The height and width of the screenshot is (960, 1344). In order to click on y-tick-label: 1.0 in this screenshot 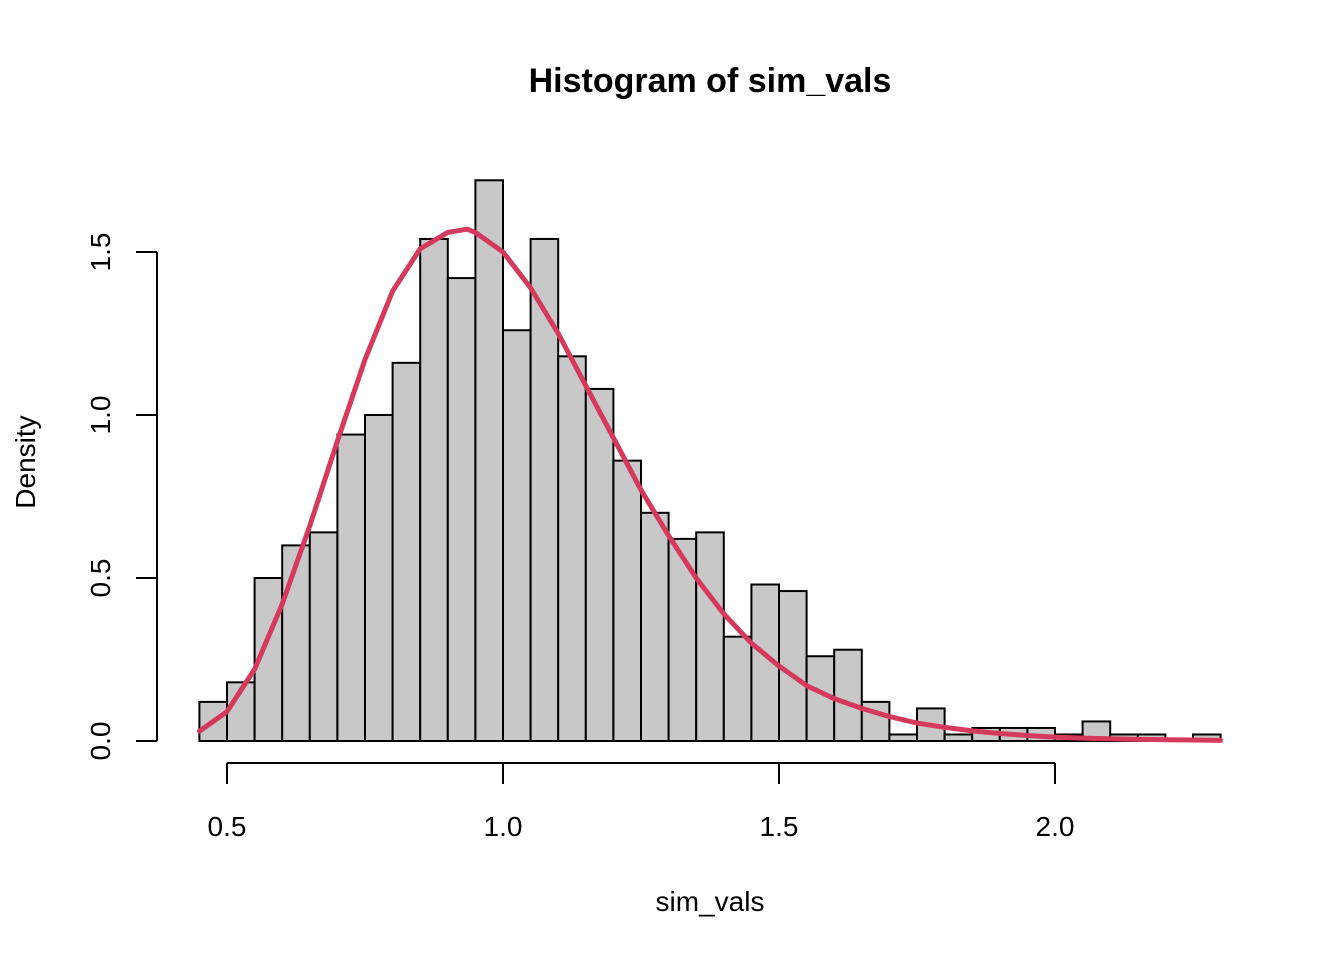, I will do `click(100, 415)`.